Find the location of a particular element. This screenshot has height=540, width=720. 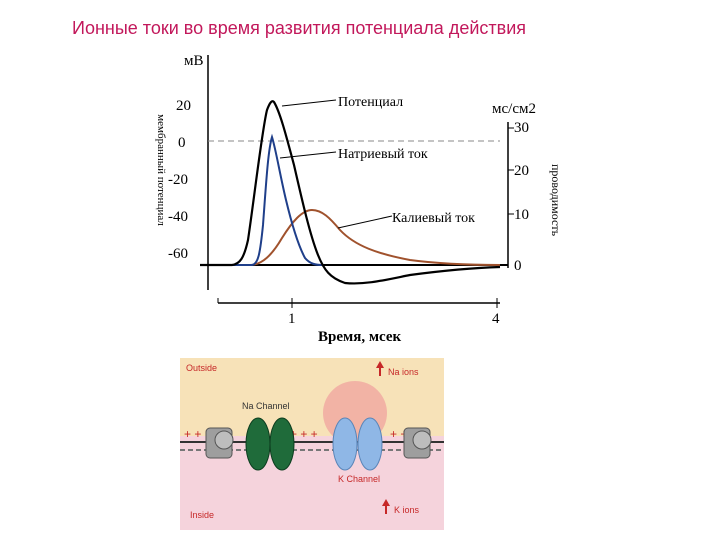

sodium-current-curve is located at coordinates (261, 199).